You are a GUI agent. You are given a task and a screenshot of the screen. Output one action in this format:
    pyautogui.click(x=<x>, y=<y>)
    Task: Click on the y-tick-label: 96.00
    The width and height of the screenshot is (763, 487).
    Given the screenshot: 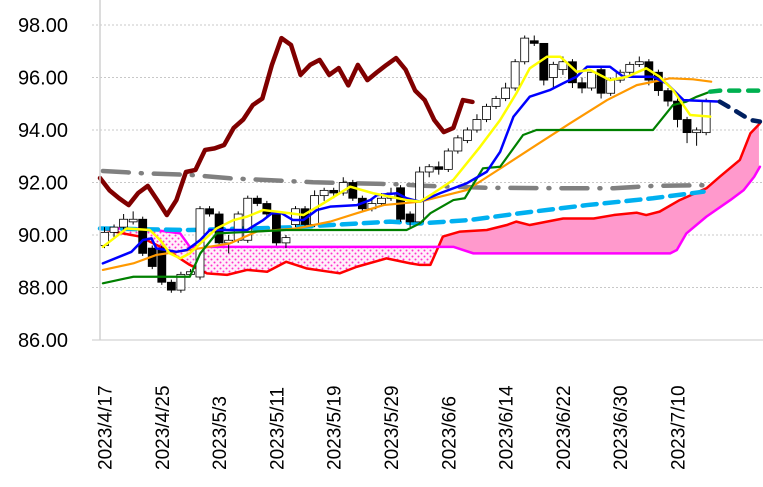 What is the action you would take?
    pyautogui.click(x=43, y=79)
    